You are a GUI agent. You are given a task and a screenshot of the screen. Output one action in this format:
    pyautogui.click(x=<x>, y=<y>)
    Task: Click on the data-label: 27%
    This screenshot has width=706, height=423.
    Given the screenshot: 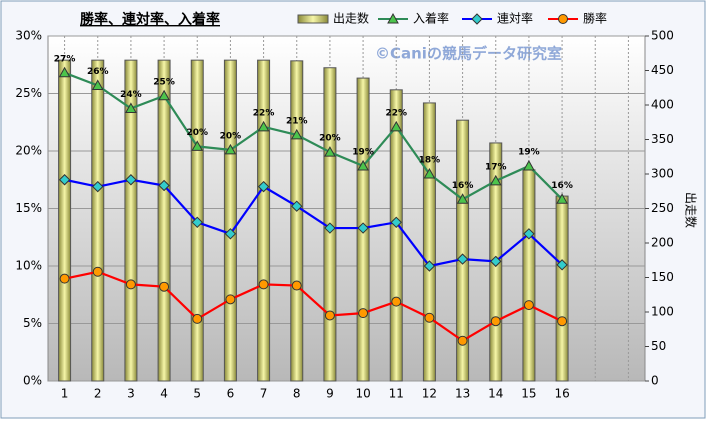 What is the action you would take?
    pyautogui.click(x=65, y=59)
    